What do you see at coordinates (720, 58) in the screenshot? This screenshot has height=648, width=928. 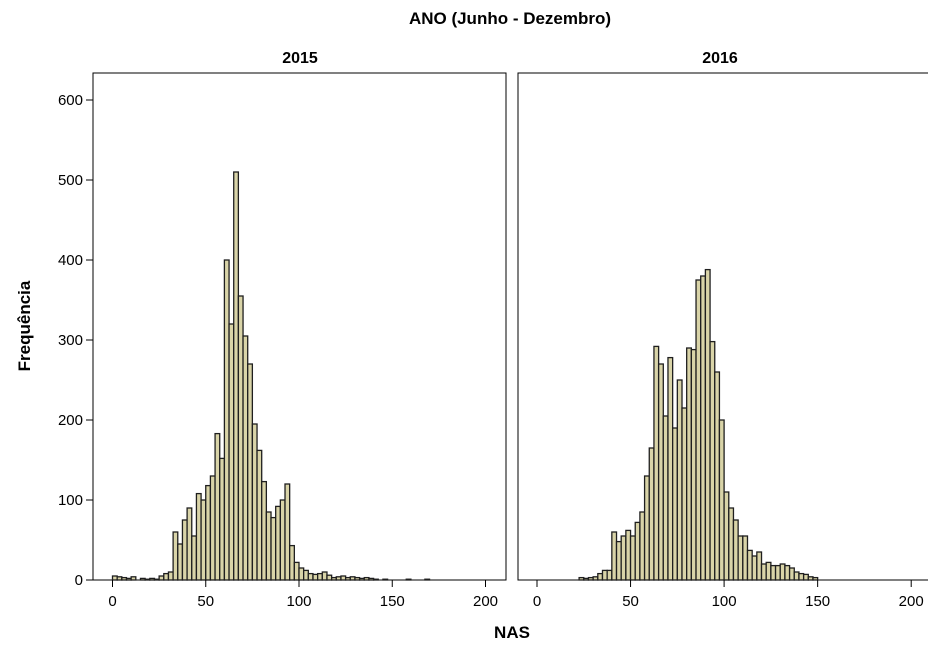 I see `panel-title-2016: 2016` at bounding box center [720, 58].